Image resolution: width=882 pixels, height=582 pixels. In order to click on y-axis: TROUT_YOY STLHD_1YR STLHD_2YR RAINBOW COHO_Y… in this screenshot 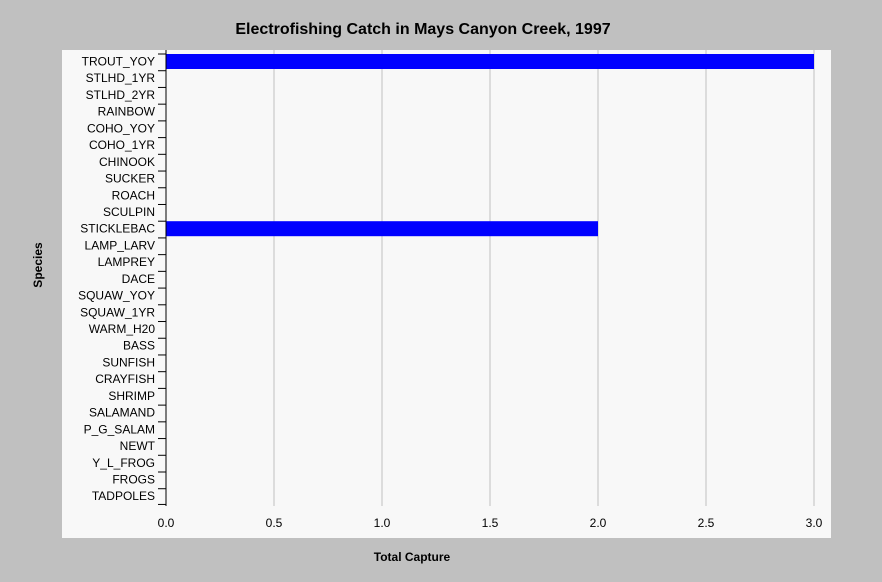, I will do `click(122, 278)`.